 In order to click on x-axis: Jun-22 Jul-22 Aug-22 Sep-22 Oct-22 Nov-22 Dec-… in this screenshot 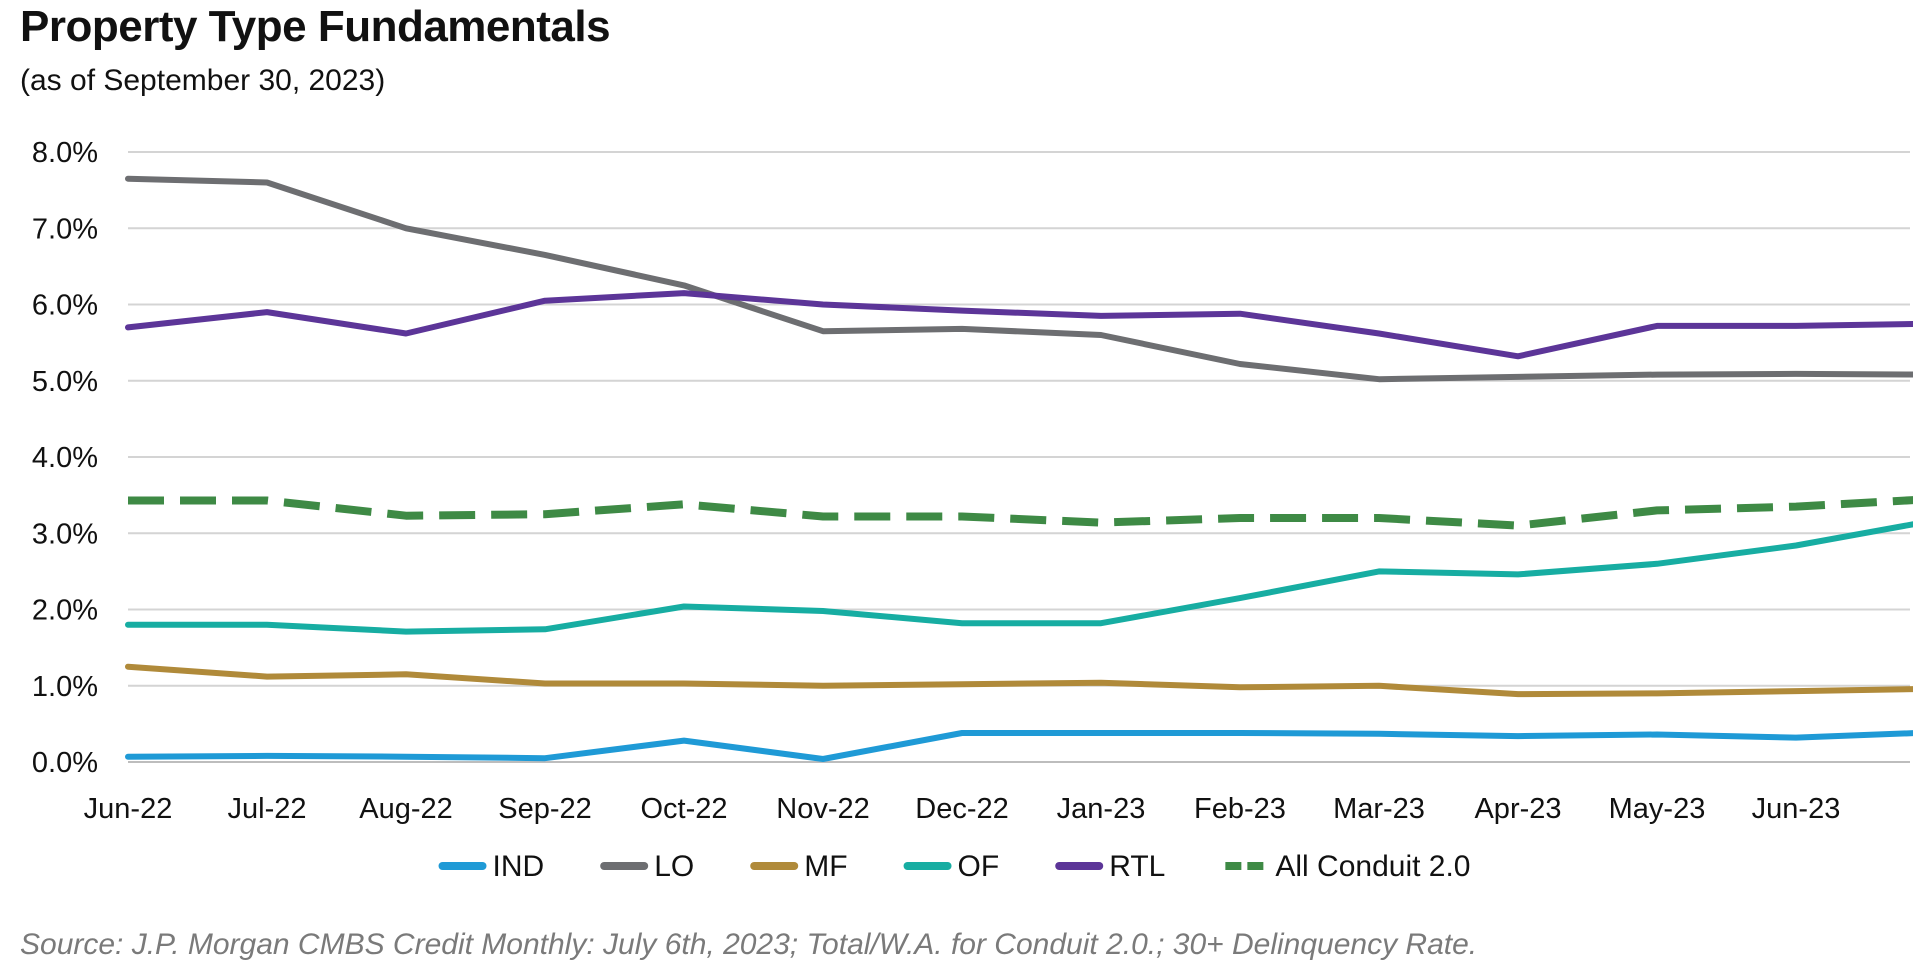, I will do `click(997, 793)`.